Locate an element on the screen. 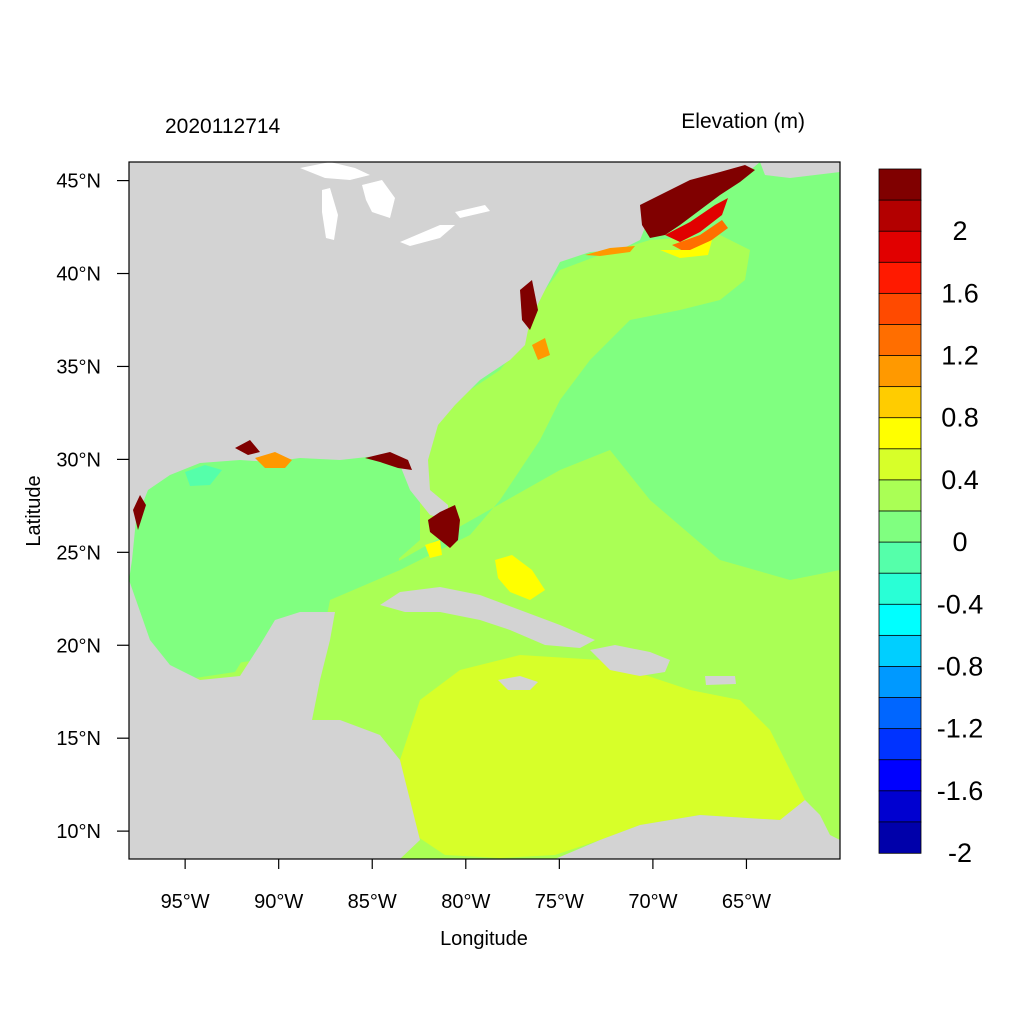 The width and height of the screenshot is (1024, 1024). gulf-of-maine-surge-max is located at coordinates (697, 201).